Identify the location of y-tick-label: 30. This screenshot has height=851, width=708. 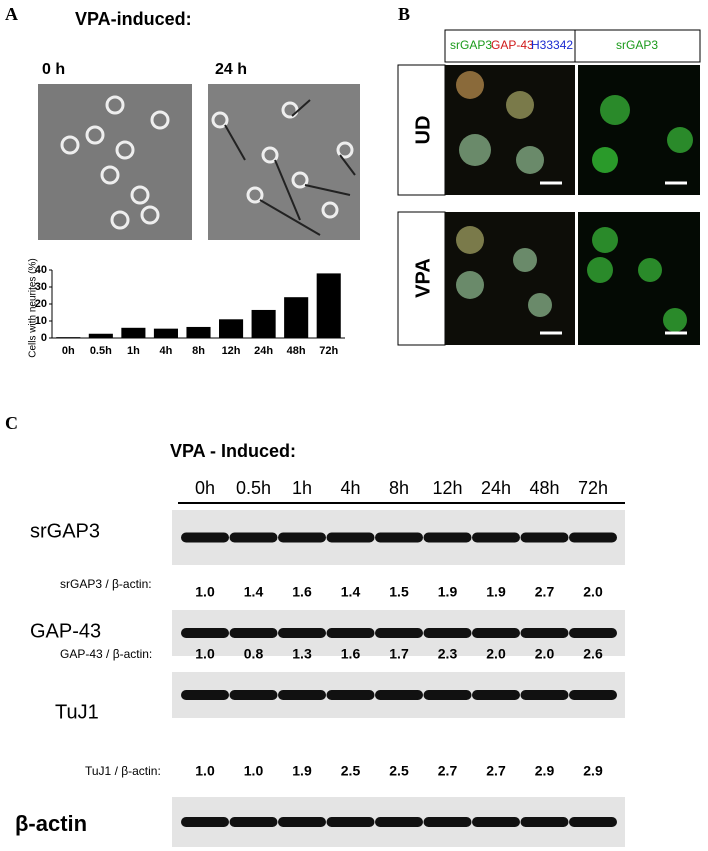
(41, 287).